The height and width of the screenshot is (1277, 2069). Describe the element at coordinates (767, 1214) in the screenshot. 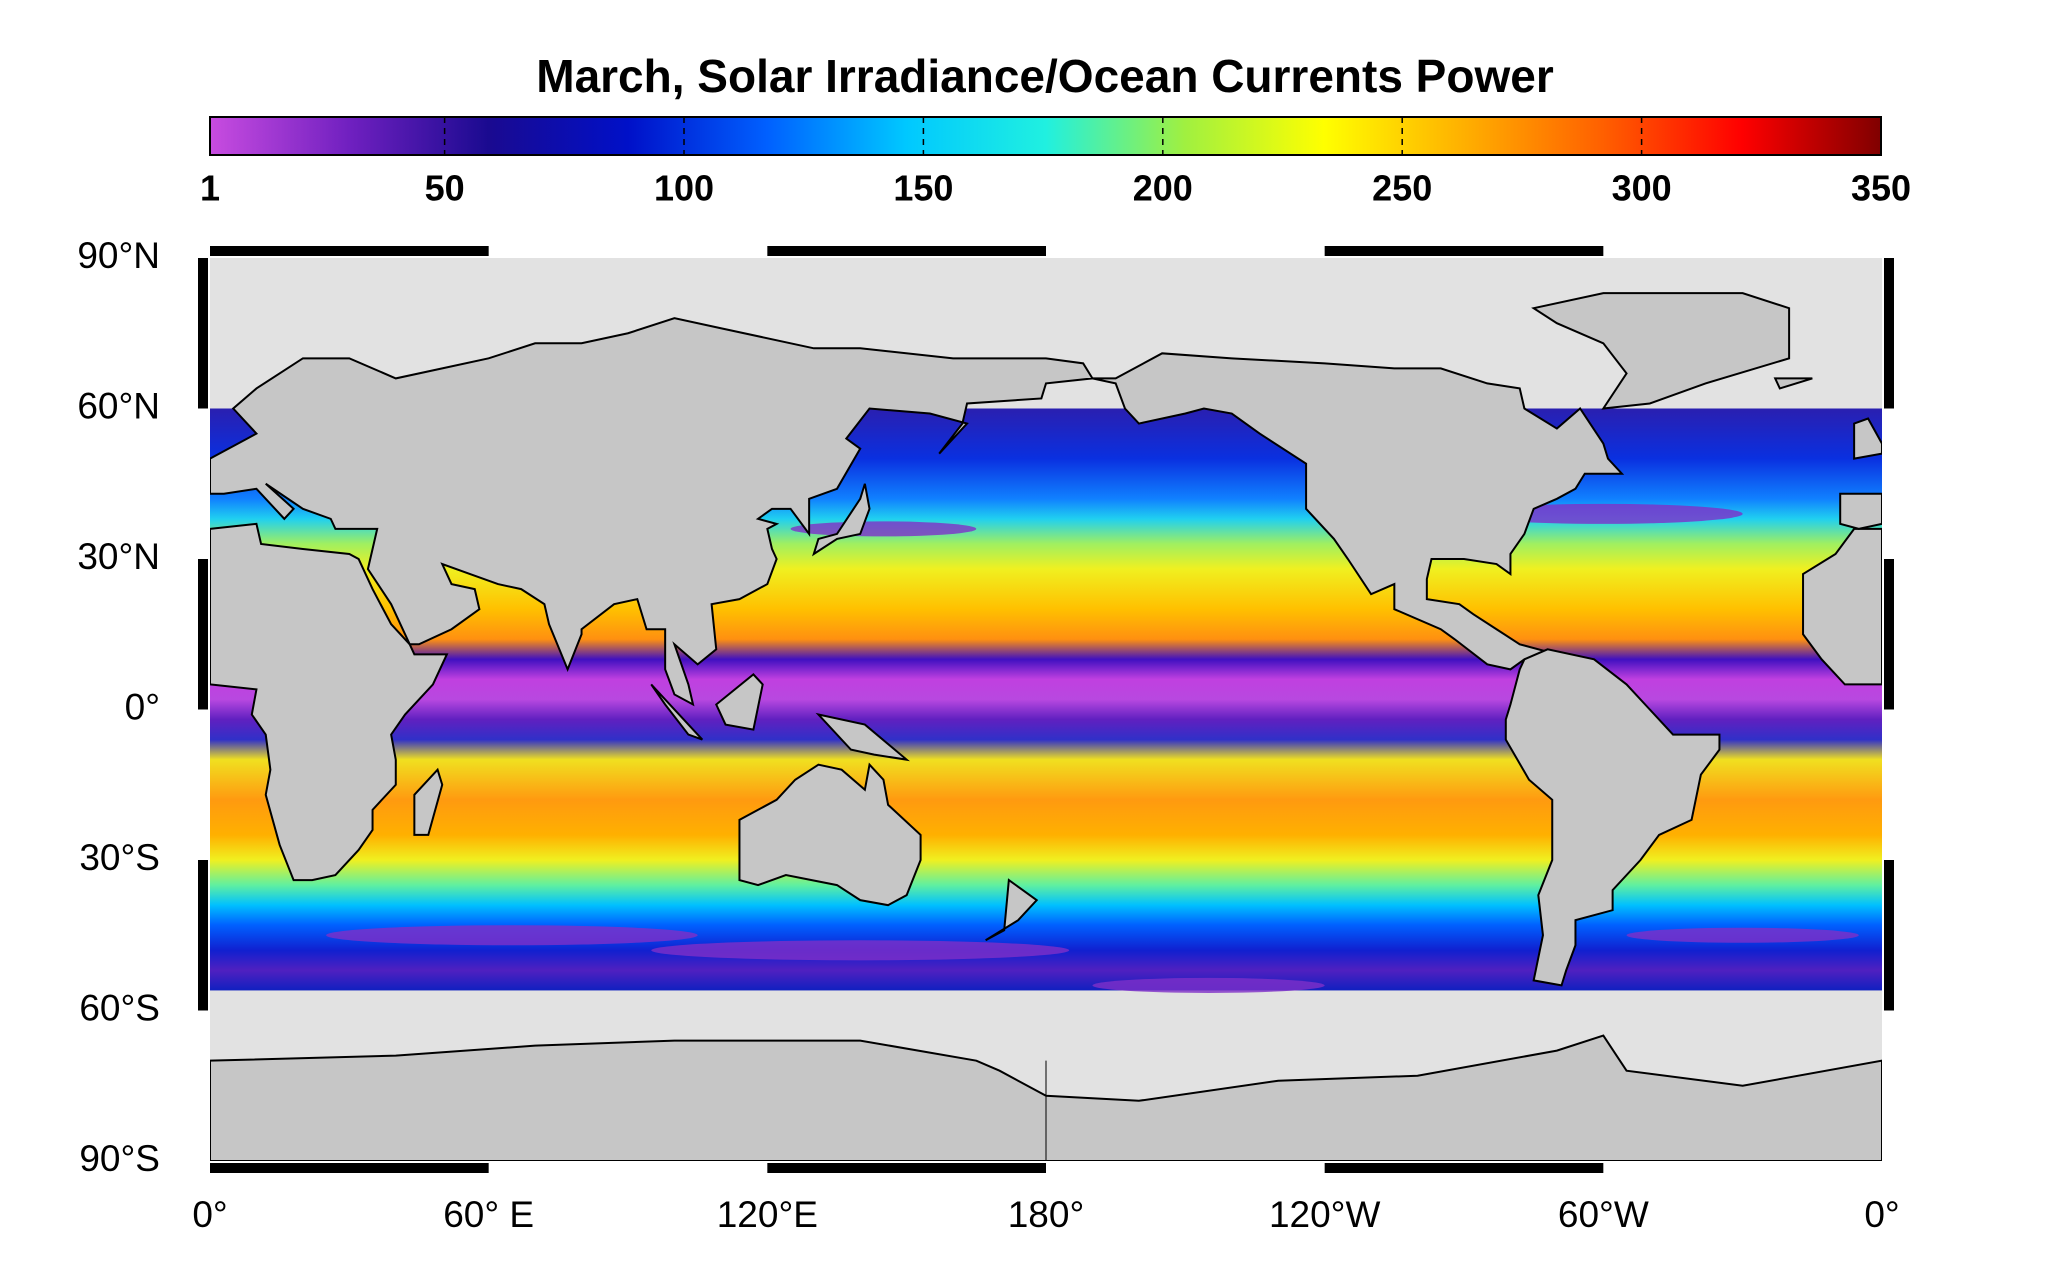

I see `x-tick-label: 120°E` at that location.